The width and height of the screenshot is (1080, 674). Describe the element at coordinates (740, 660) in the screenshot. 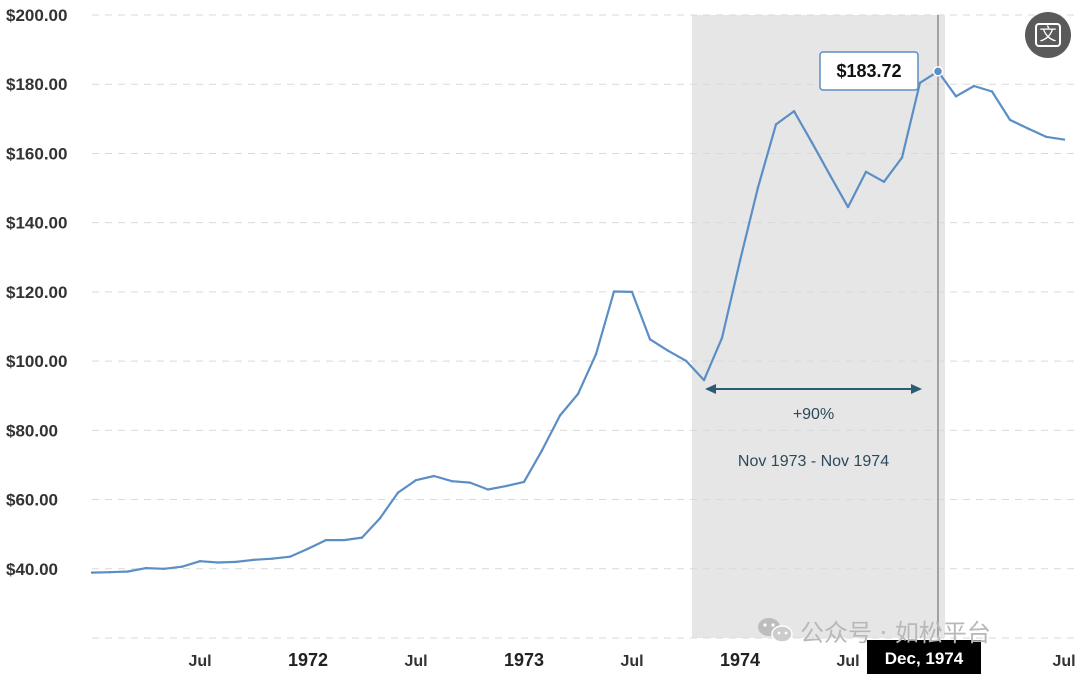

I see `x-tick-label: 1974` at that location.